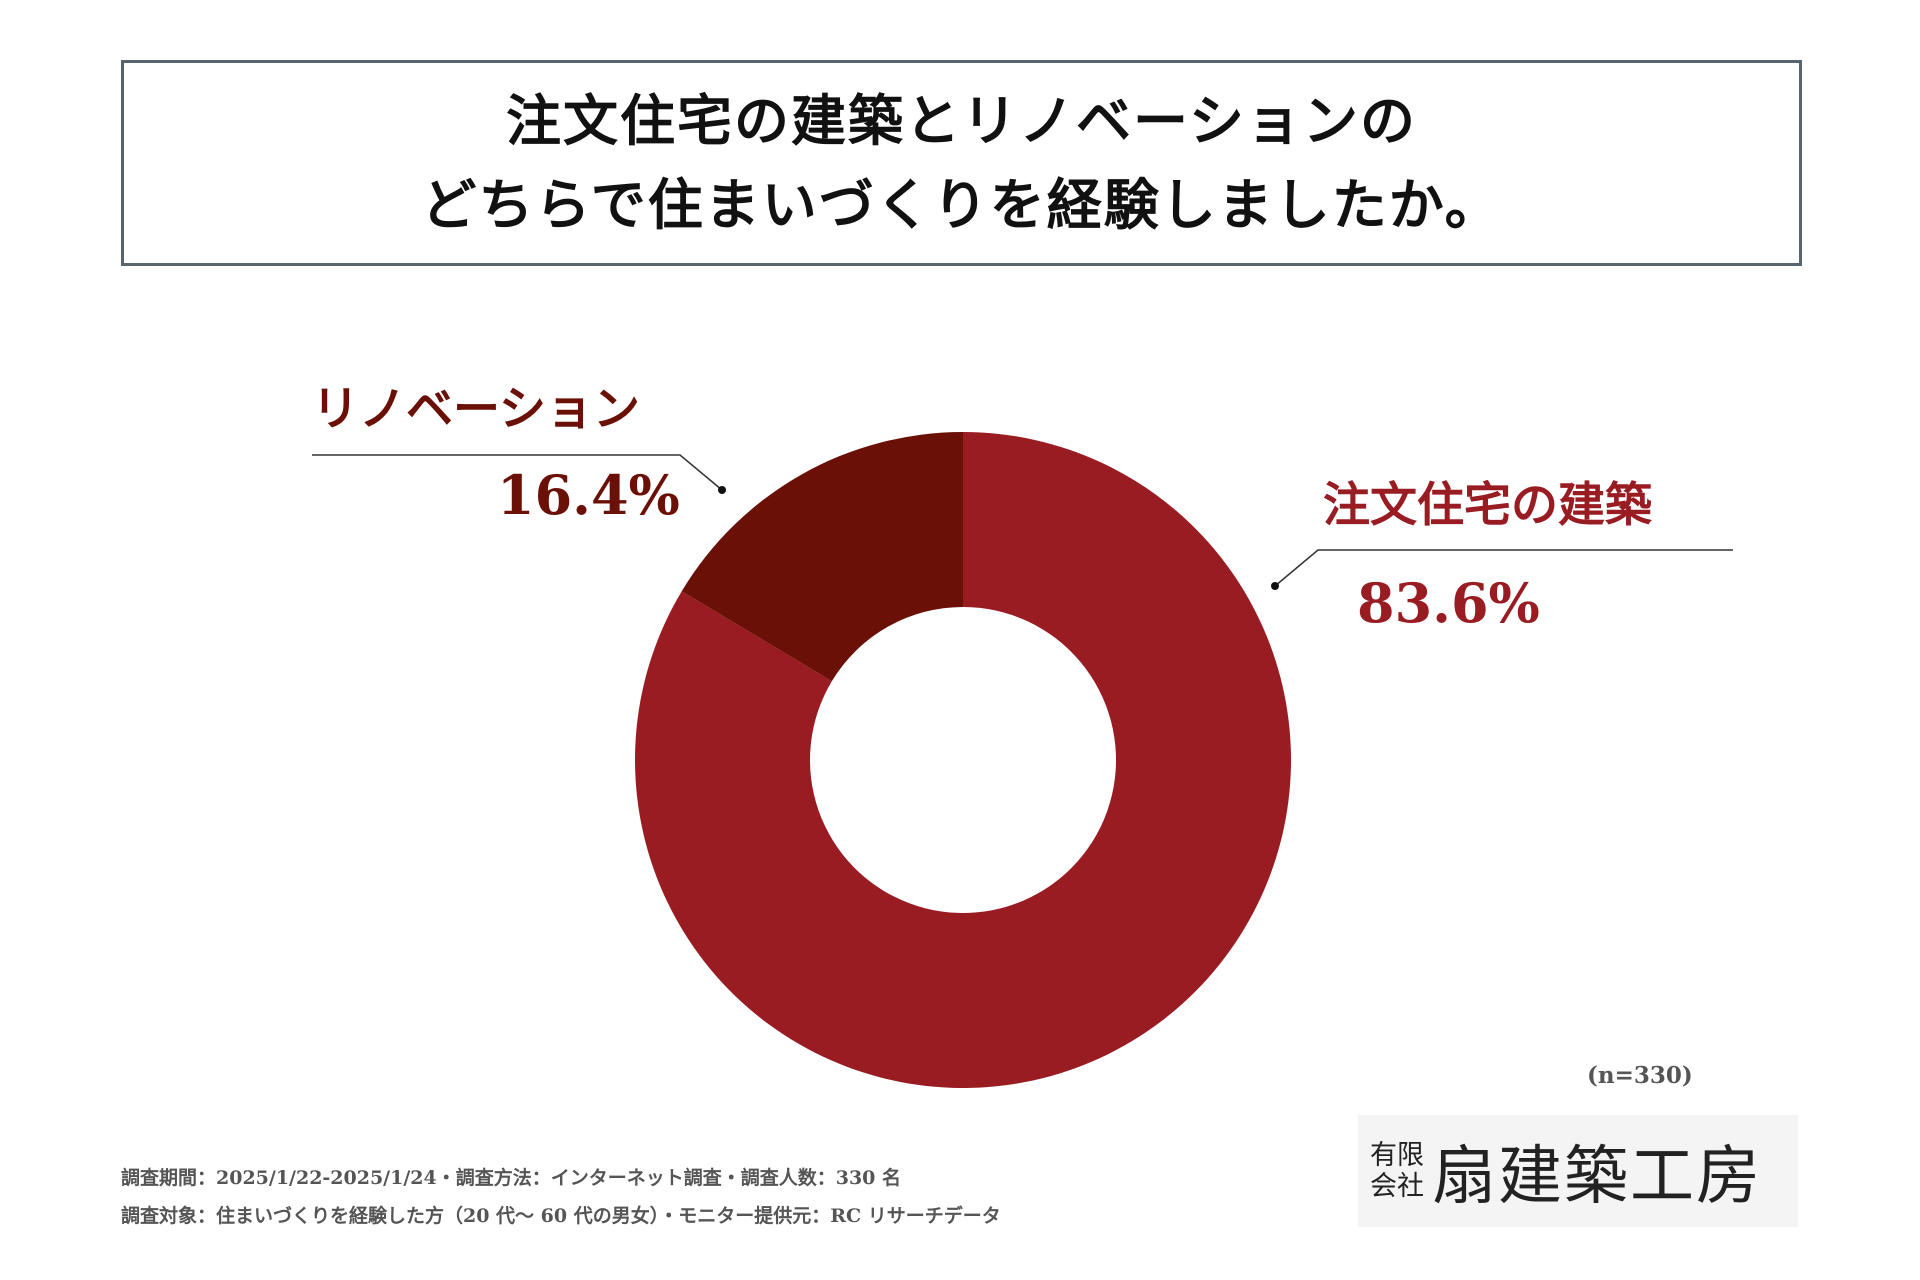 The height and width of the screenshot is (1280, 1920). Describe the element at coordinates (588, 495) in the screenshot. I see `slice-value-renovation: 16.4%` at that location.